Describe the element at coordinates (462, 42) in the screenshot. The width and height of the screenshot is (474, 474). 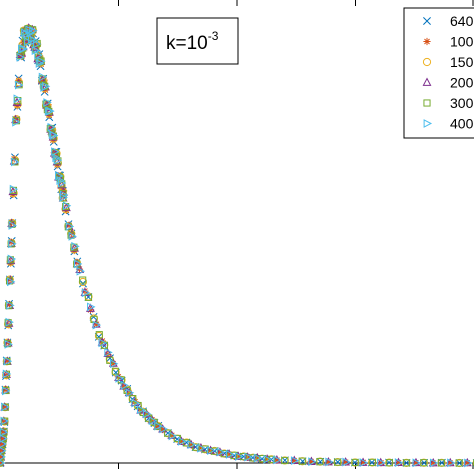
I see `legend-label: 100` at that location.